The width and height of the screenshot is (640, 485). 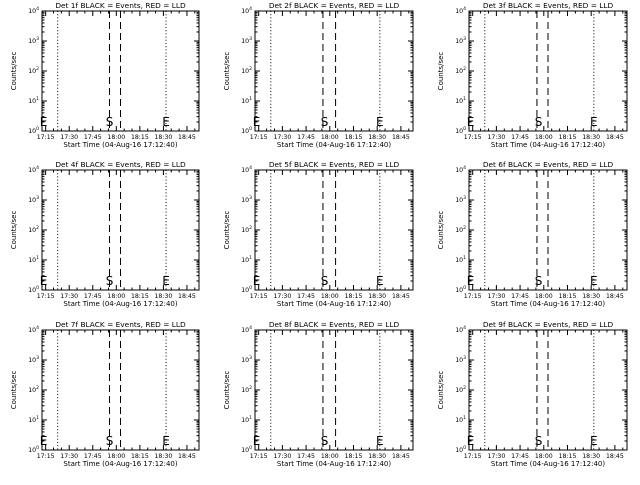 I want to click on chart-title: Det 1f BLACK = Events, RED = LLD, so click(x=120, y=5).